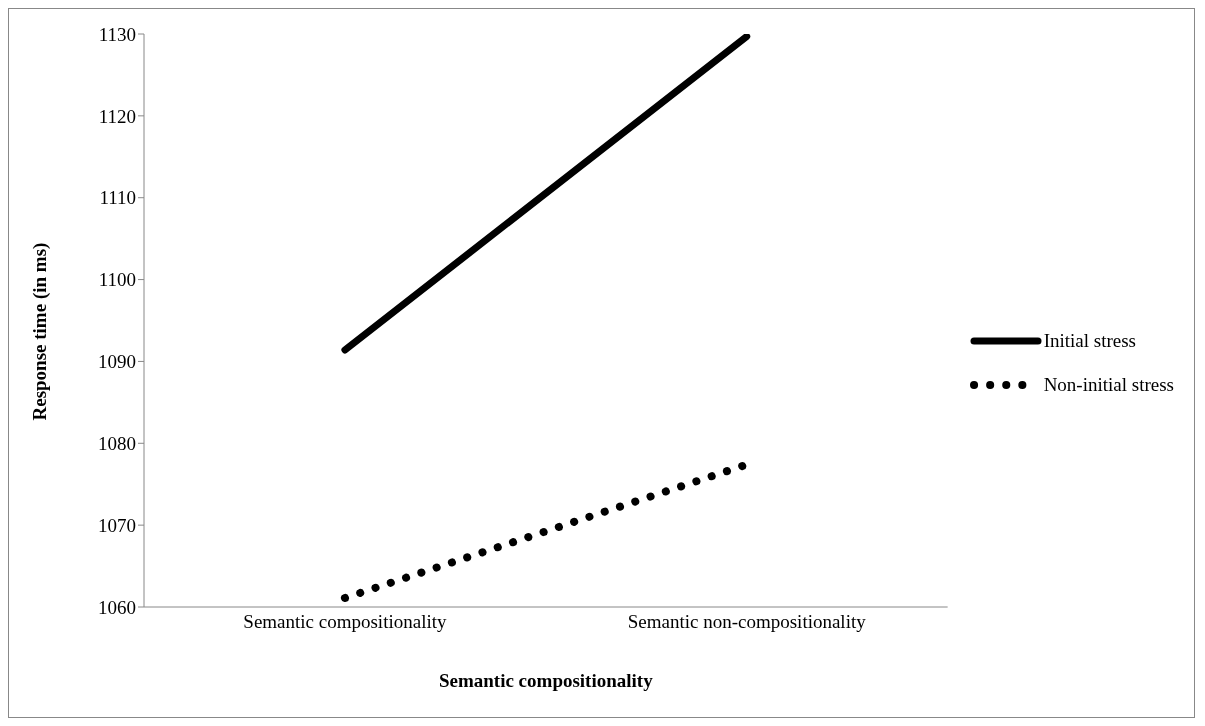 The height and width of the screenshot is (726, 1205). What do you see at coordinates (1089, 341) in the screenshot?
I see `legend-label: Initial stress` at bounding box center [1089, 341].